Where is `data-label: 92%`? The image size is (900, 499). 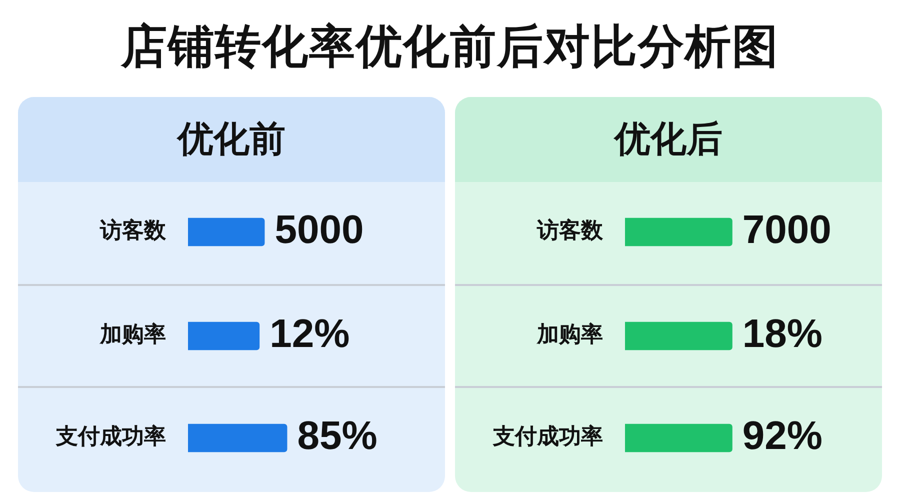 data-label: 92% is located at coordinates (782, 436).